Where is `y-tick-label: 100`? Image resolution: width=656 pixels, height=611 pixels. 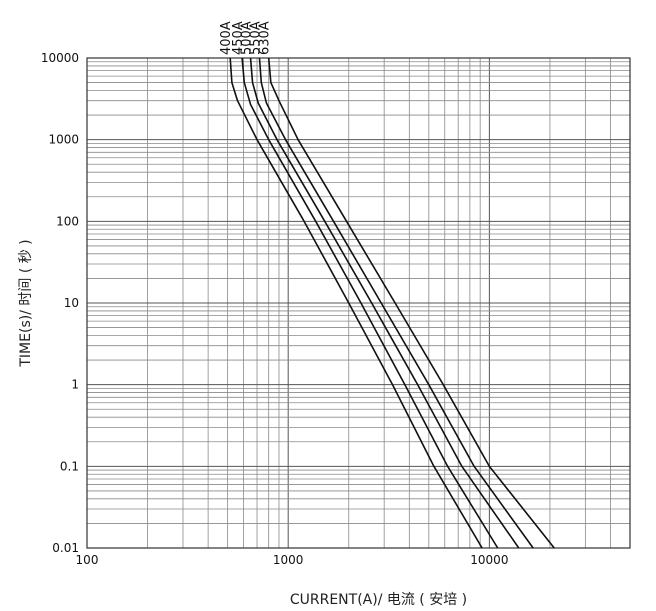 y-tick-label: 100 is located at coordinates (67, 221).